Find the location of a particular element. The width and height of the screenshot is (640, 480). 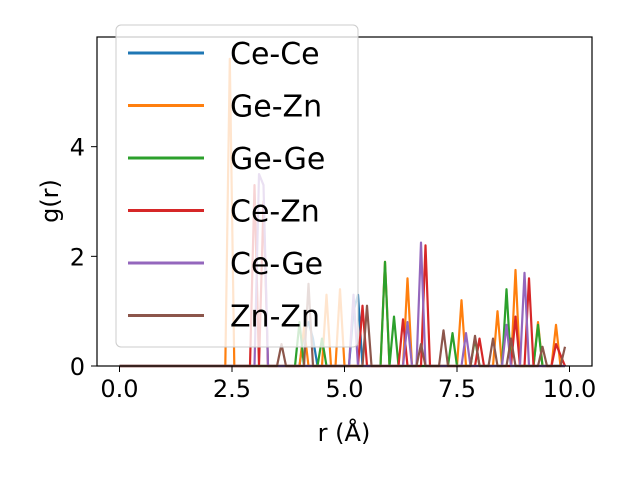

legend-label-ce-ge: Ce-Ge is located at coordinates (276, 264).